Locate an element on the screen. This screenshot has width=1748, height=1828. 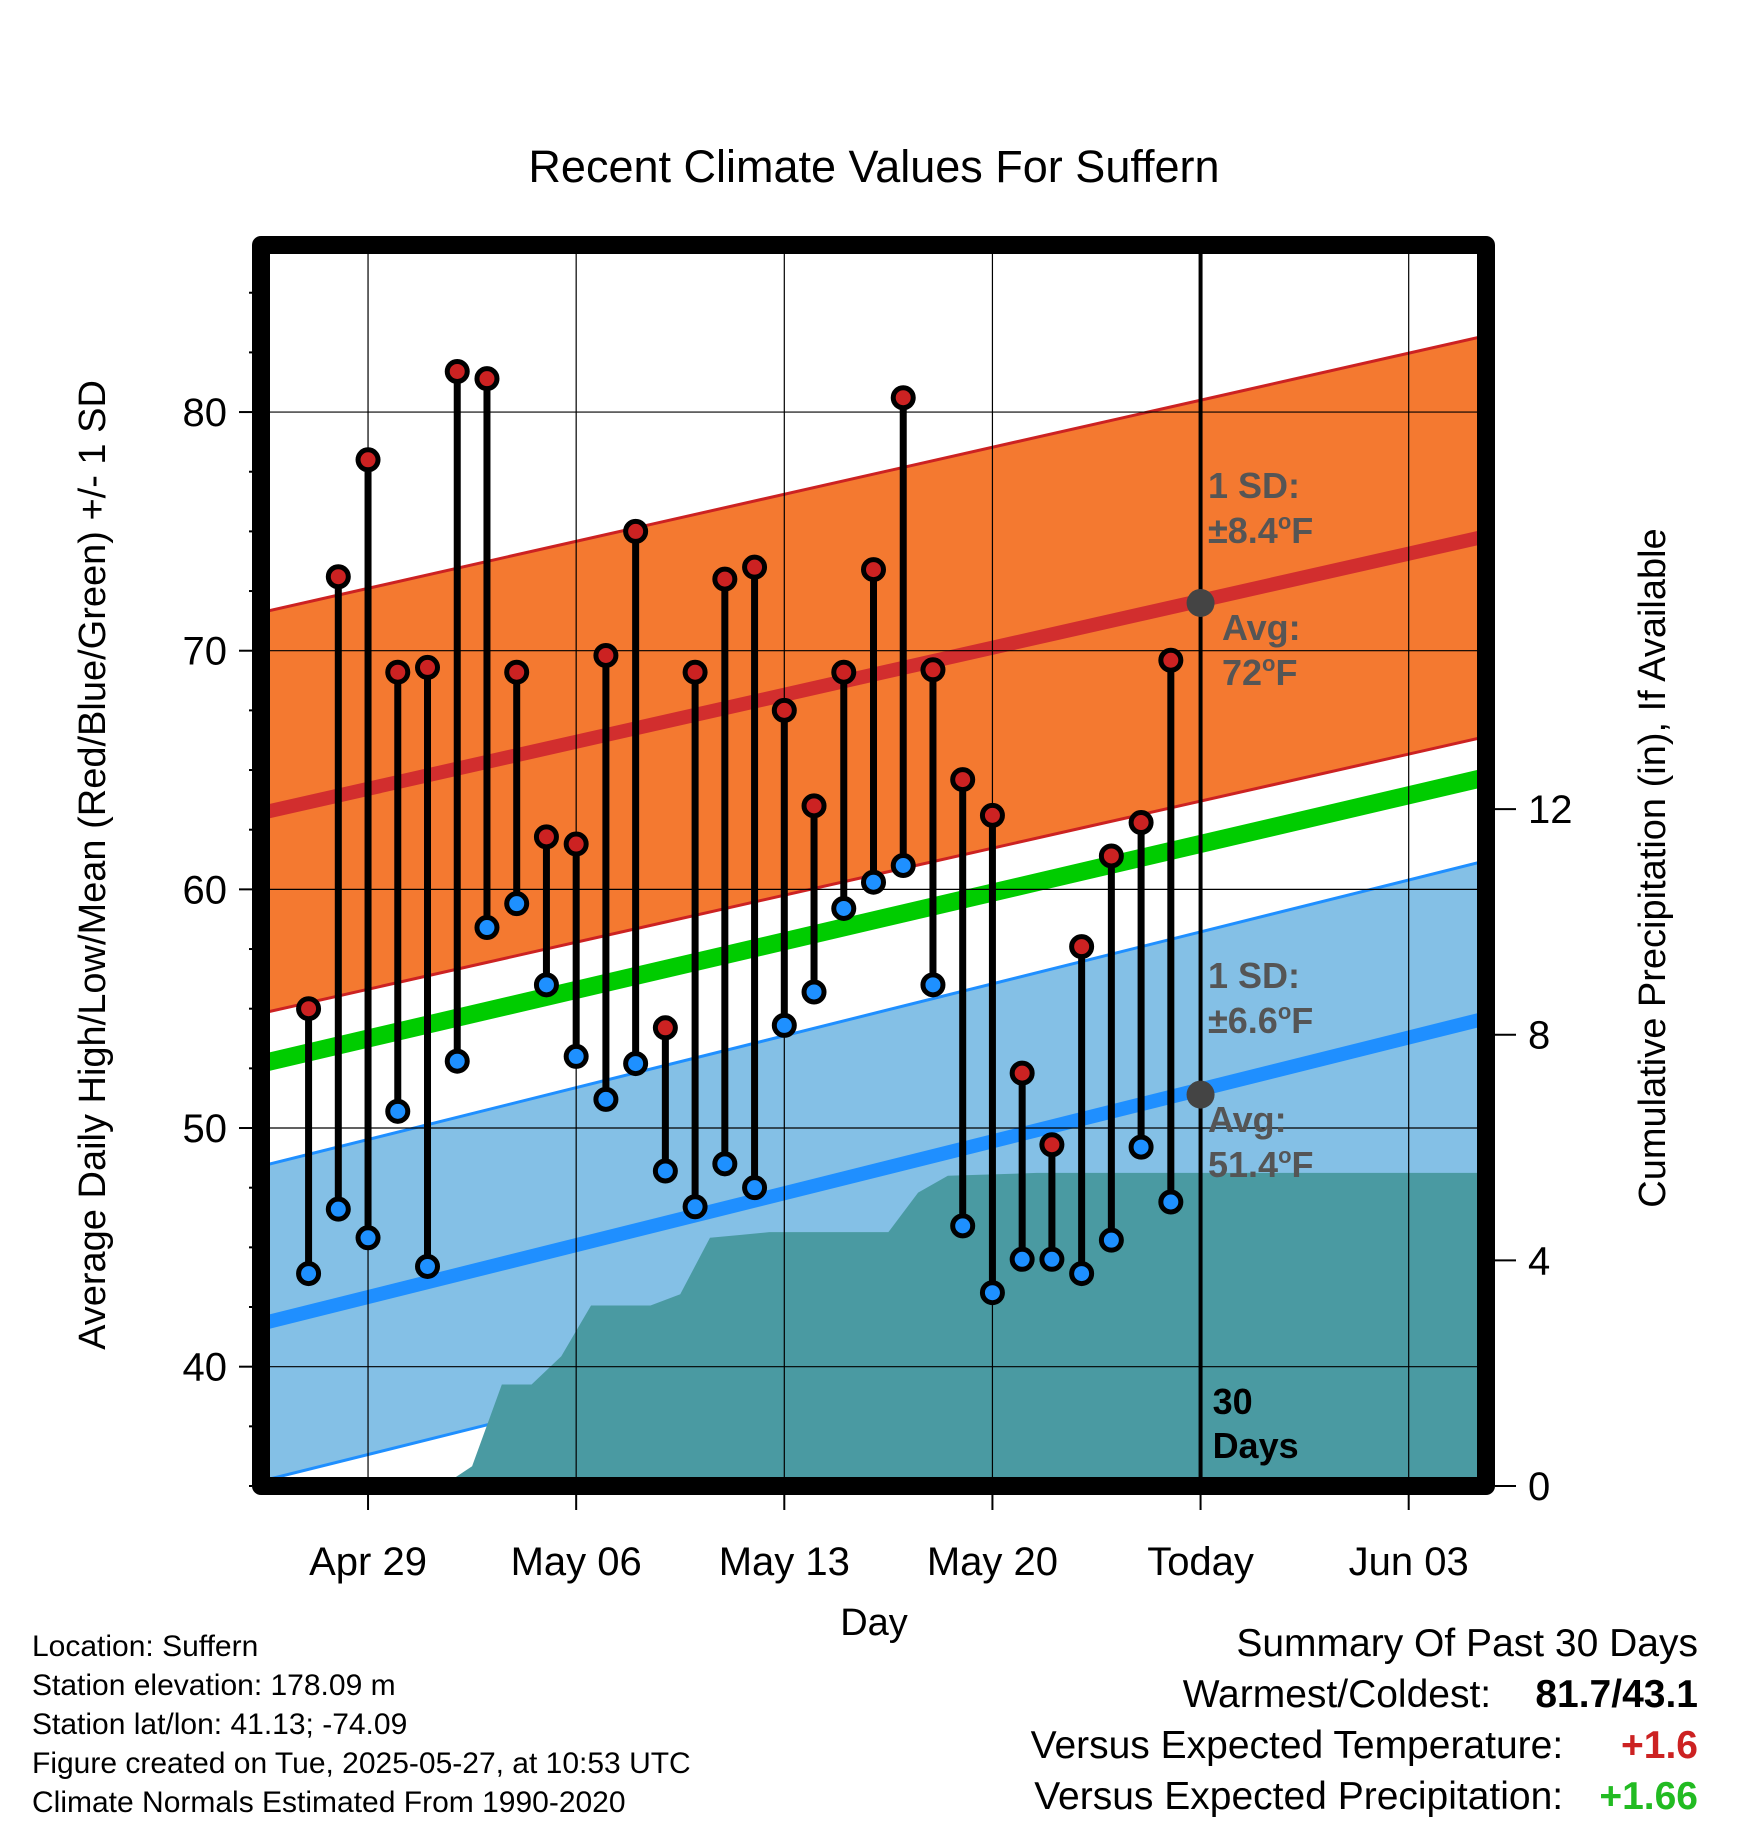
y2-tick-label: 4 is located at coordinates (1539, 1261).